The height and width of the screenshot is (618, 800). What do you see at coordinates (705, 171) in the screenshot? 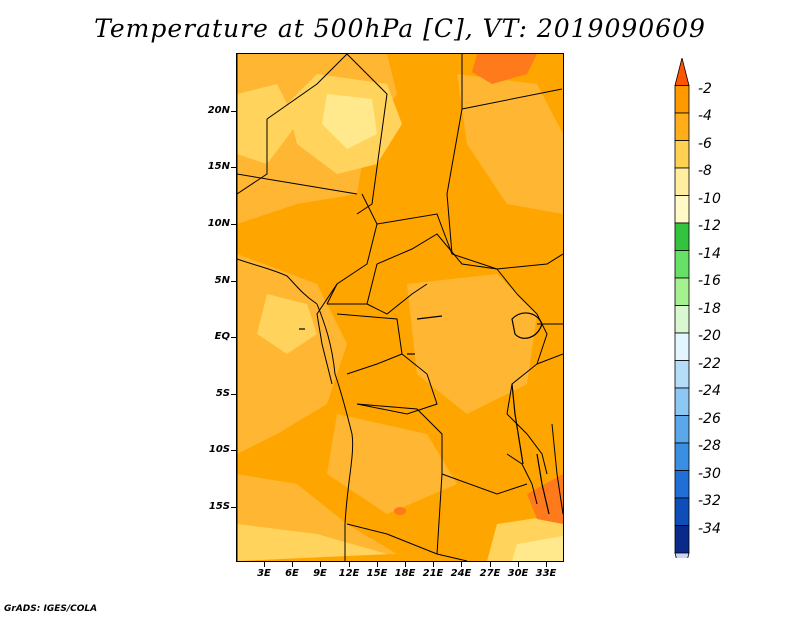
I see `colorbar-label: -8` at bounding box center [705, 171].